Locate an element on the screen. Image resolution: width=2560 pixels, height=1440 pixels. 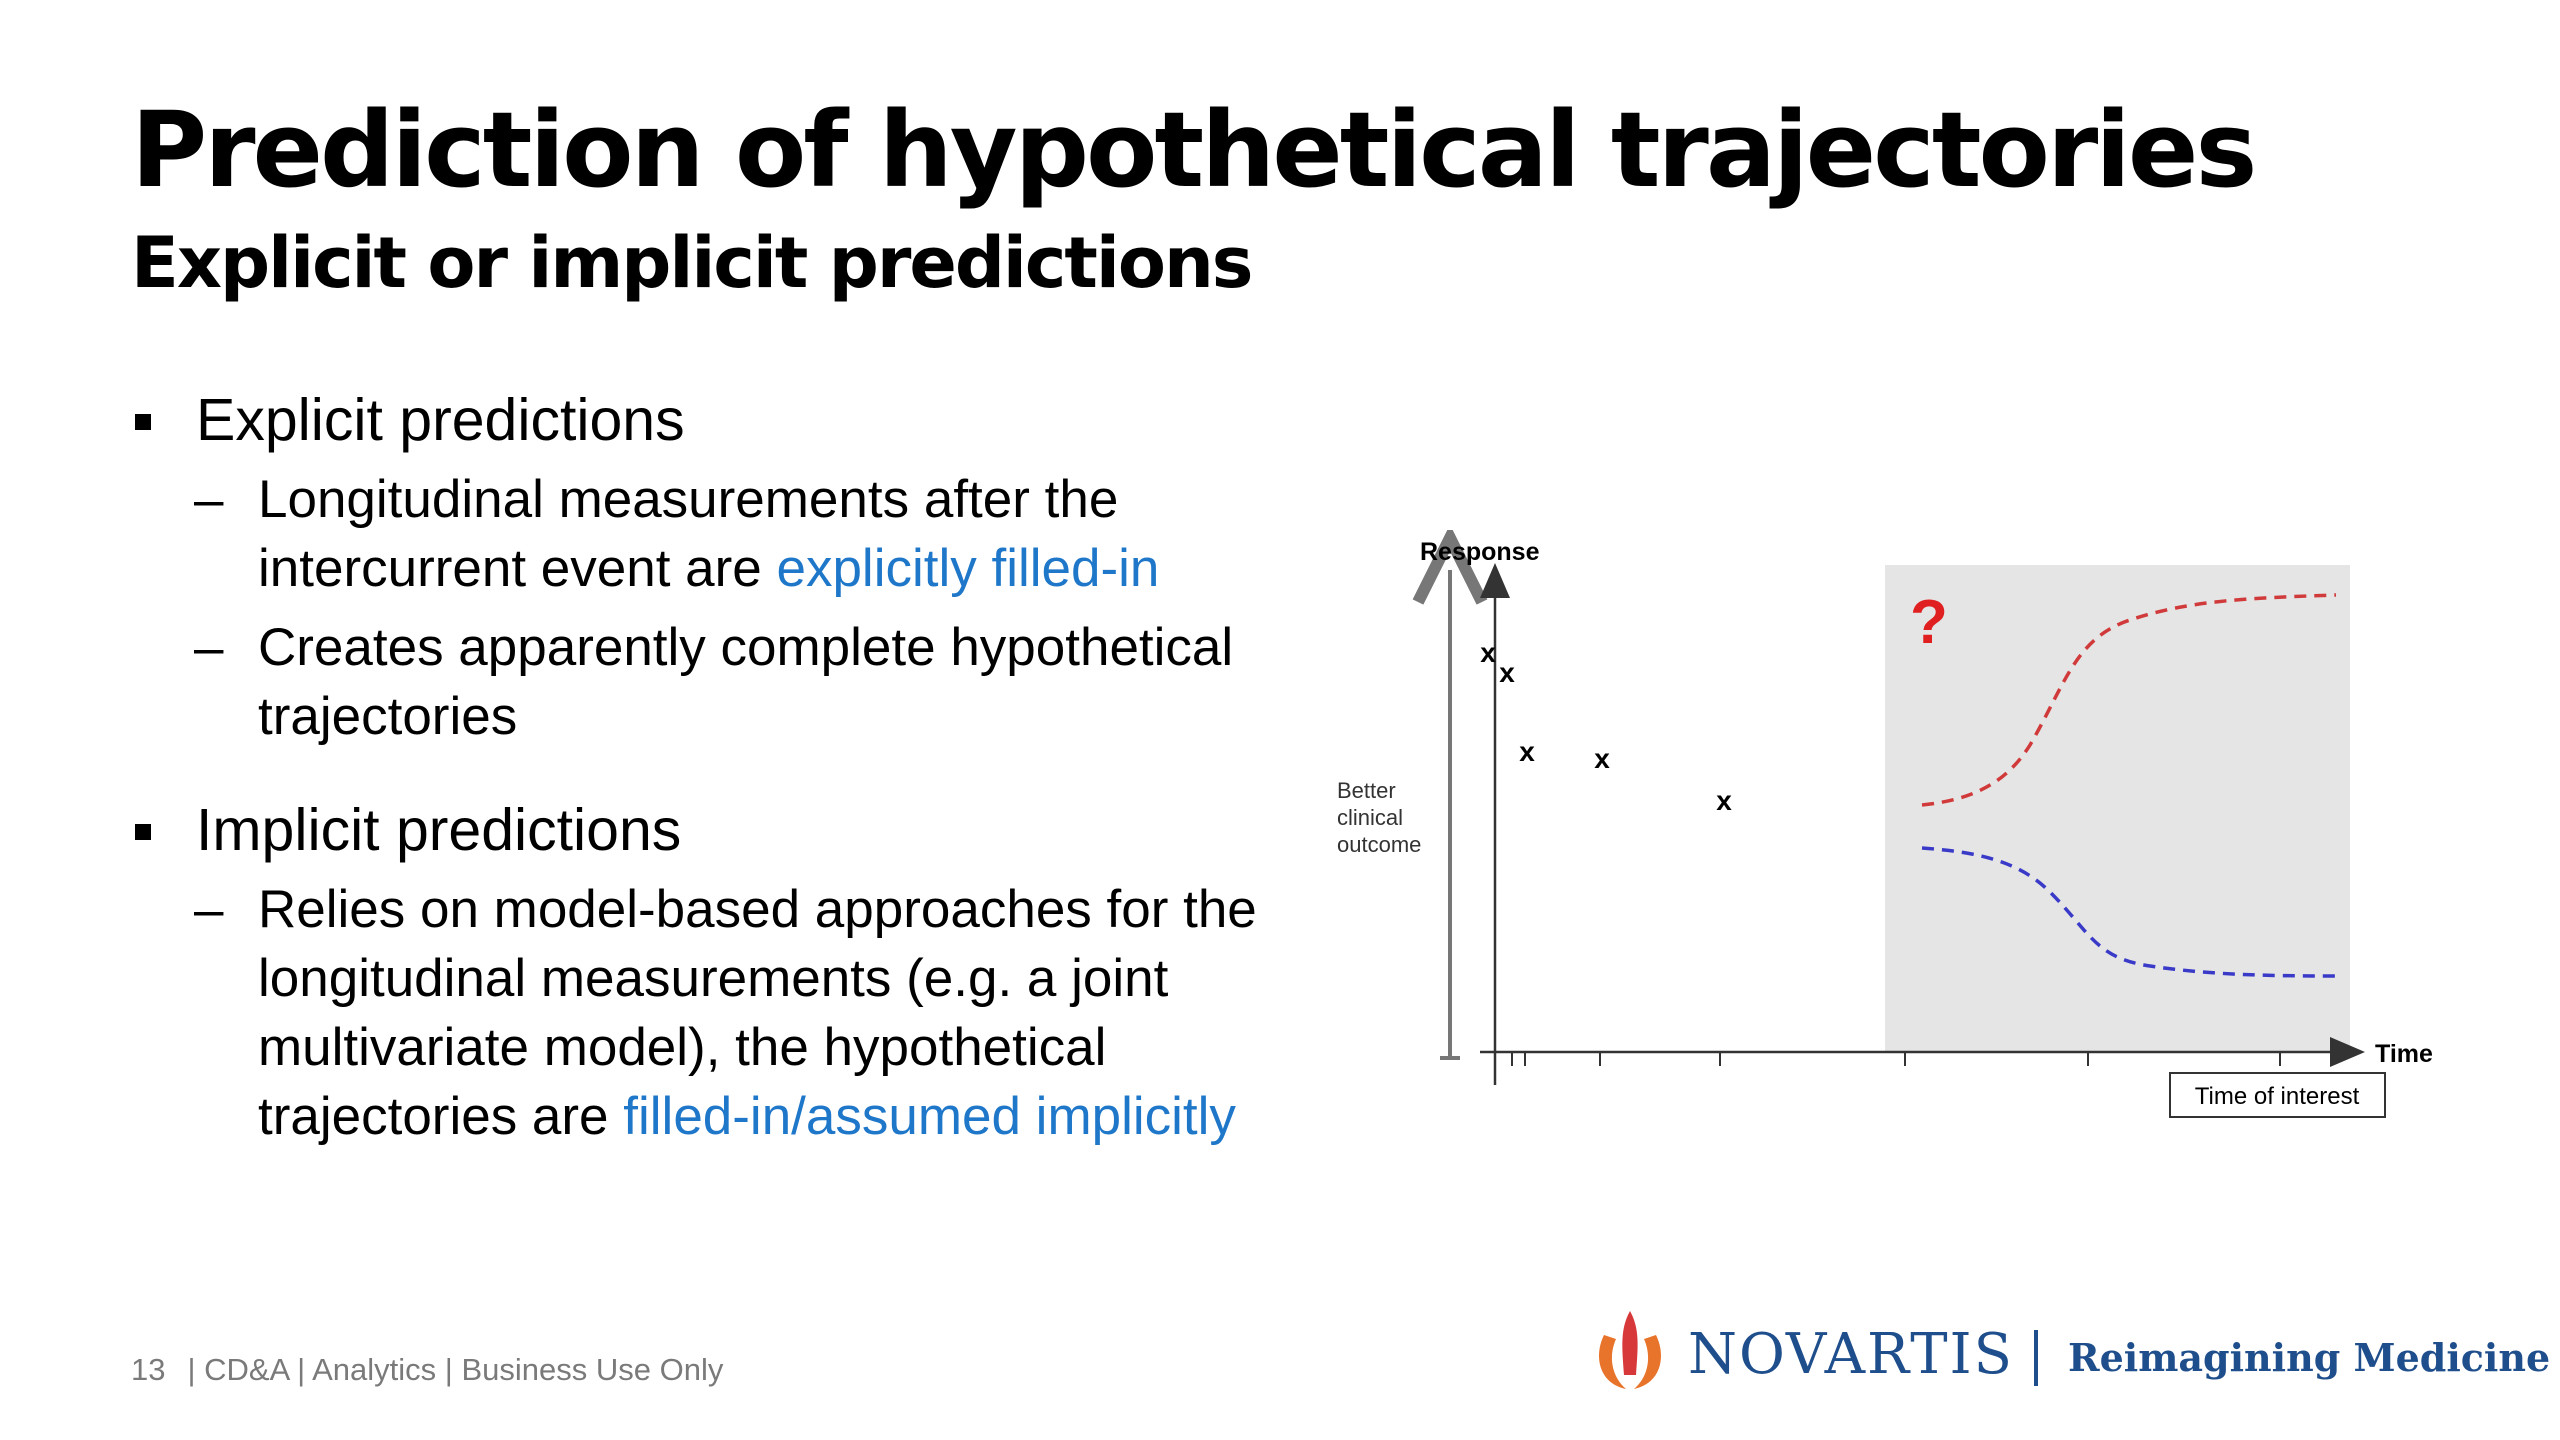
observation-markers: x x x x x is located at coordinates (1606, 726).